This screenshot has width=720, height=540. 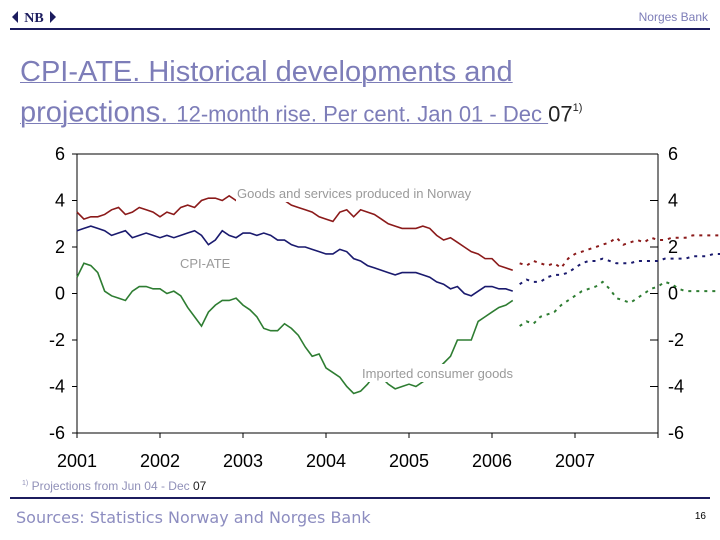 What do you see at coordinates (57, 387) in the screenshot?
I see `y-tick-label-left: -4` at bounding box center [57, 387].